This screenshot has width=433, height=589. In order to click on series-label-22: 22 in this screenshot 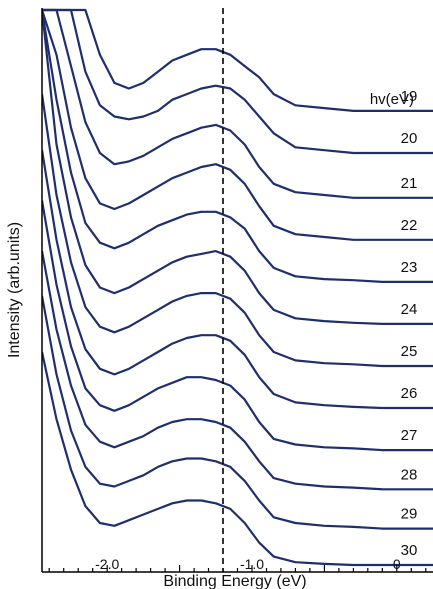, I will do `click(409, 225)`.